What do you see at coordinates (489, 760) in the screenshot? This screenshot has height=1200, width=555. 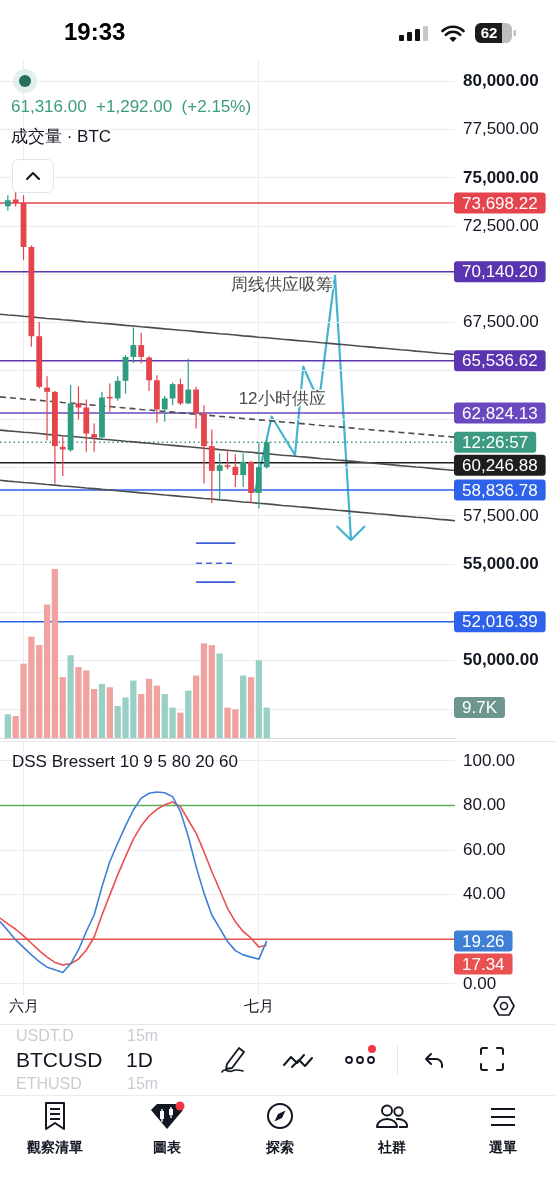 I see `y-tick-label: 100.00` at bounding box center [489, 760].